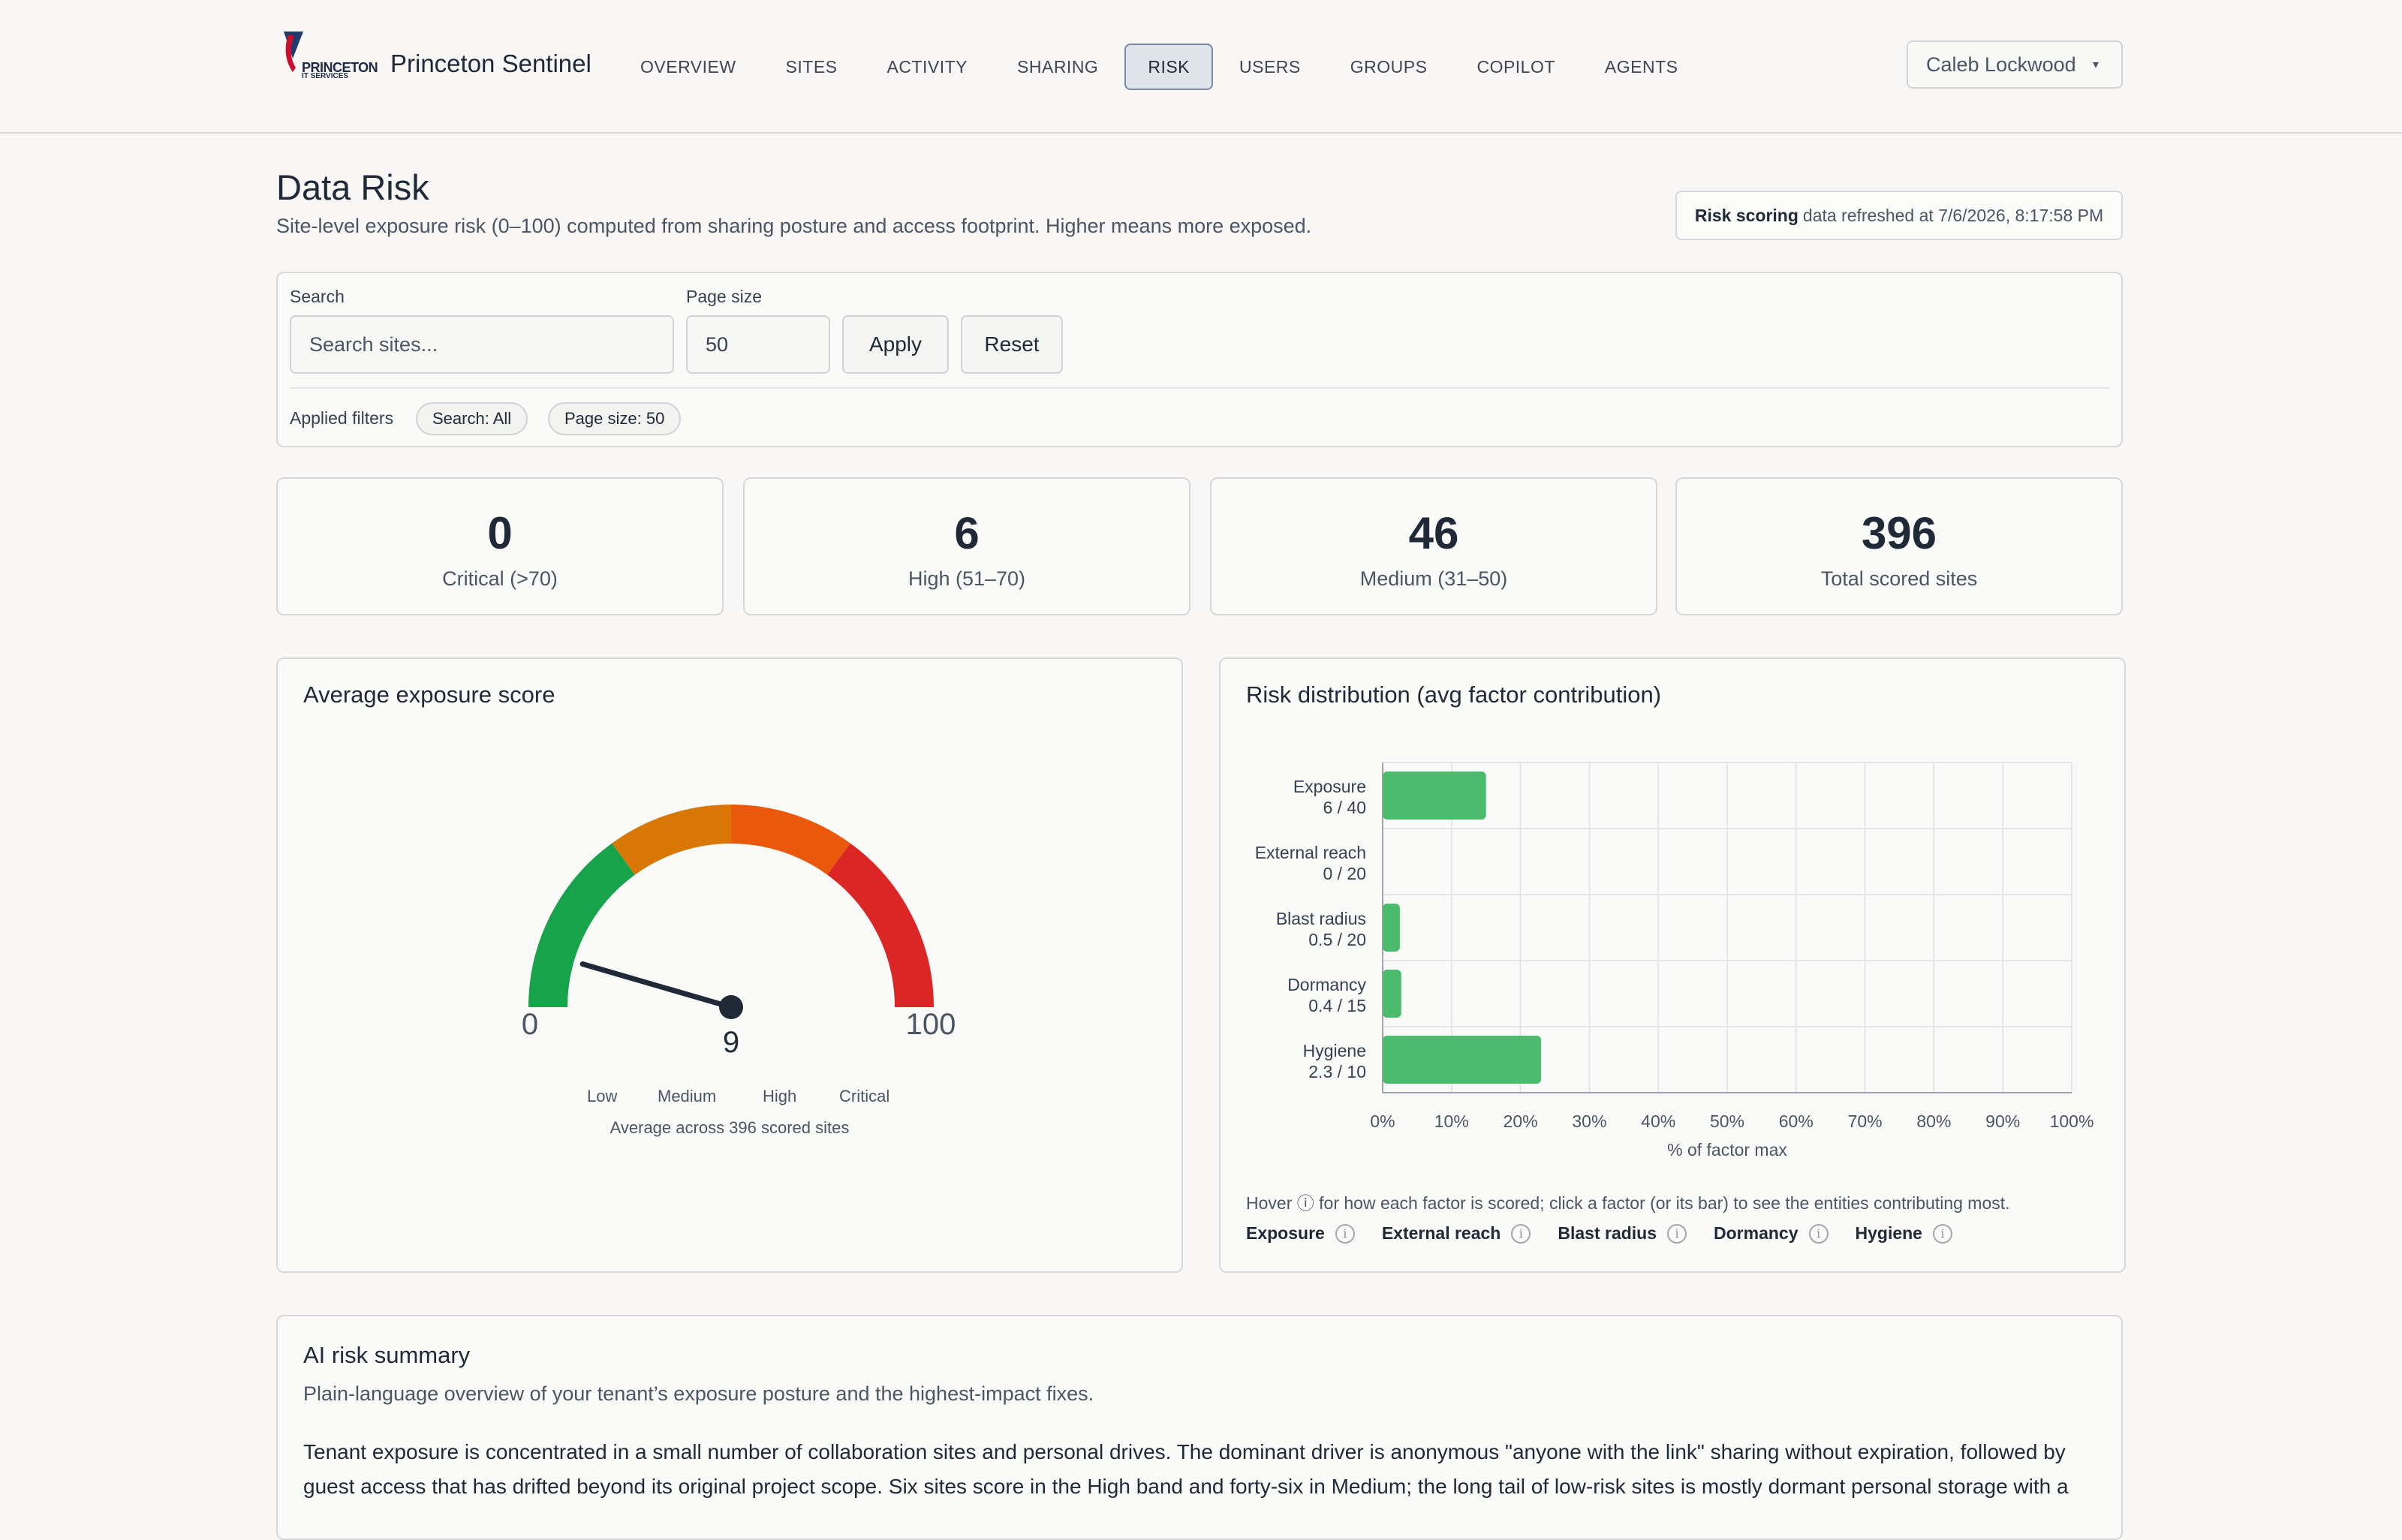  What do you see at coordinates (1270, 67) in the screenshot?
I see `nav-users: USERS` at bounding box center [1270, 67].